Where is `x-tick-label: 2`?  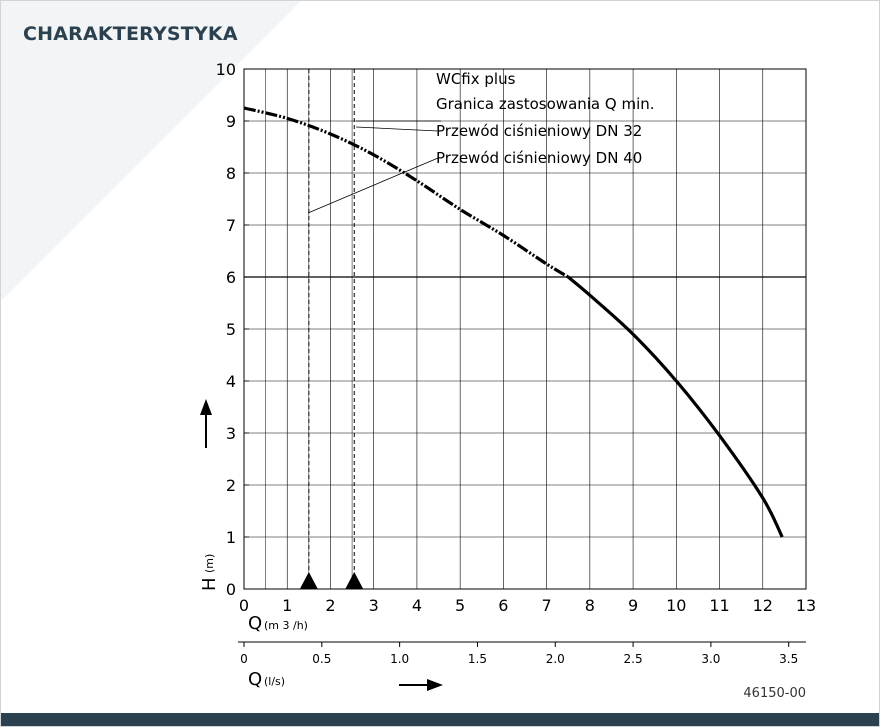 x-tick-label: 2 is located at coordinates (330, 605).